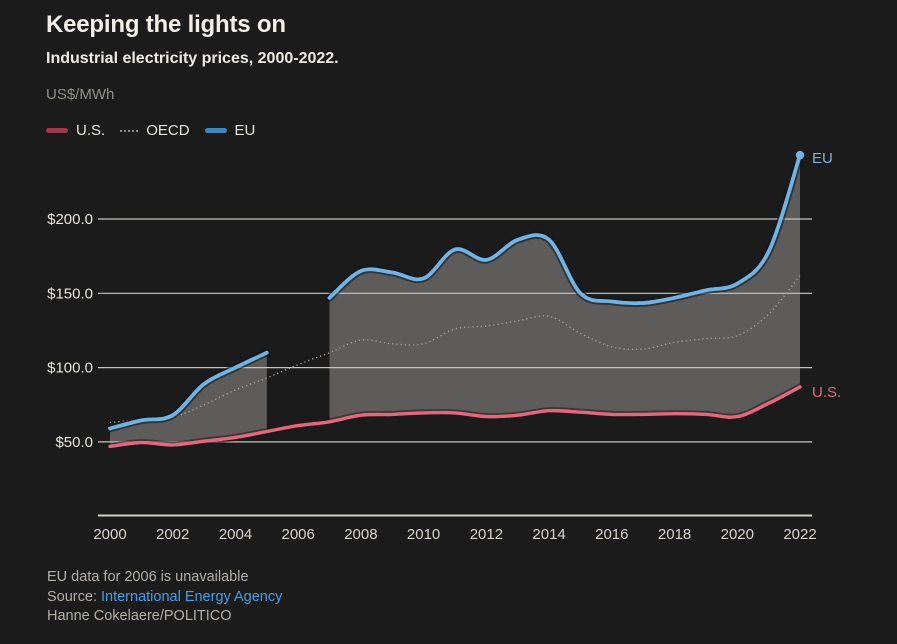  Describe the element at coordinates (139, 616) in the screenshot. I see `credit-line: Hanne Cokelaere/POLITICO` at that location.